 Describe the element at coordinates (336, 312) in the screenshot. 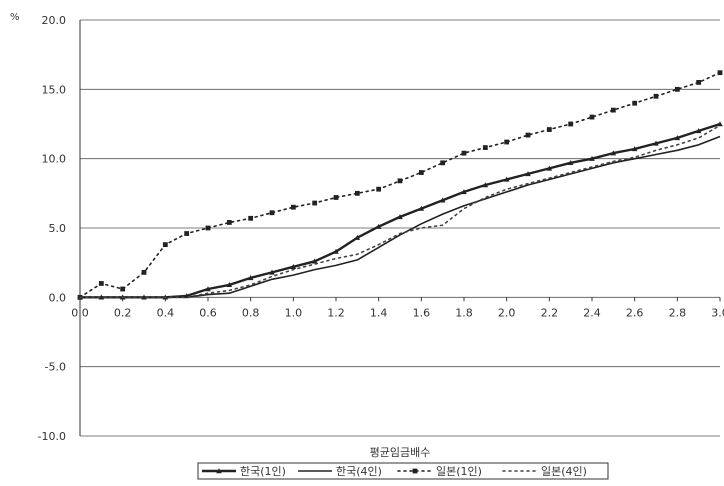

I see `x-tick-label: 1.2` at that location.